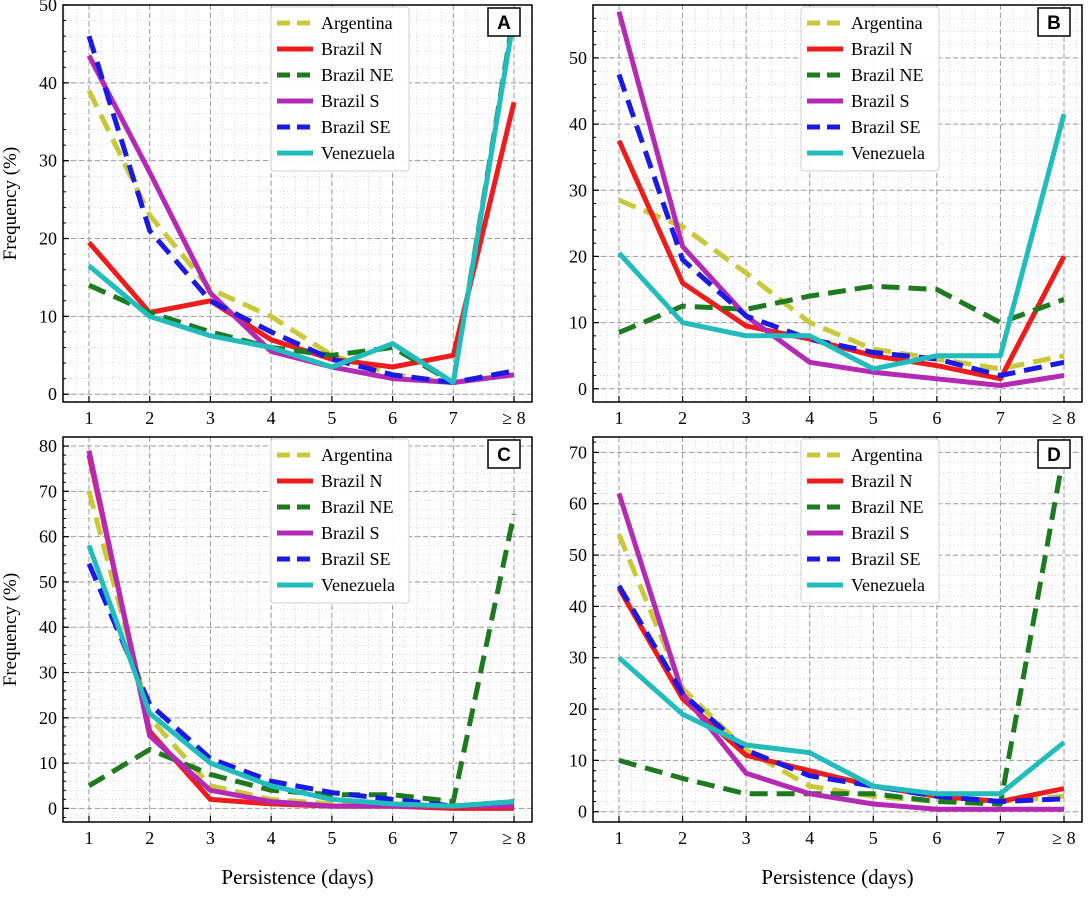  Describe the element at coordinates (48, 316) in the screenshot. I see `panel-a-ytick-label: 10` at that location.